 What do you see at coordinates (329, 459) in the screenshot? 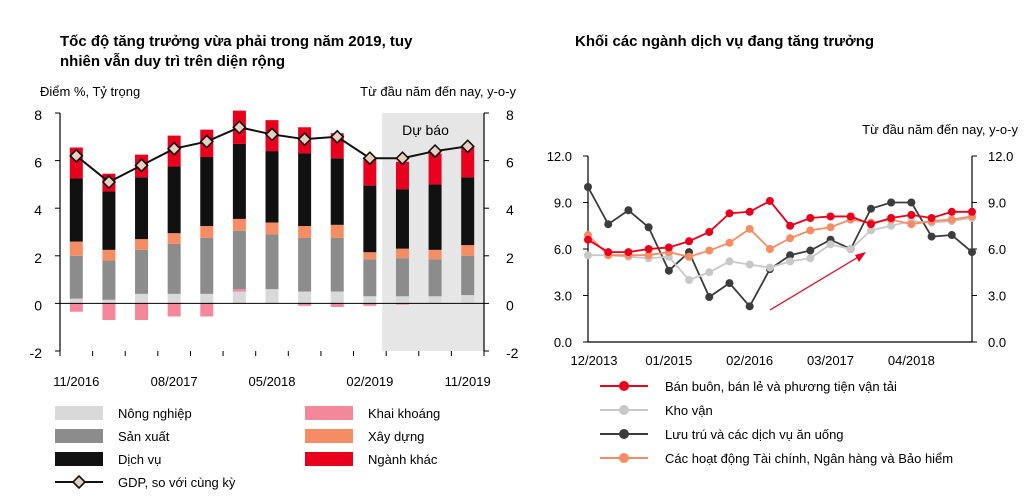
I see `legend-swatch-other` at bounding box center [329, 459].